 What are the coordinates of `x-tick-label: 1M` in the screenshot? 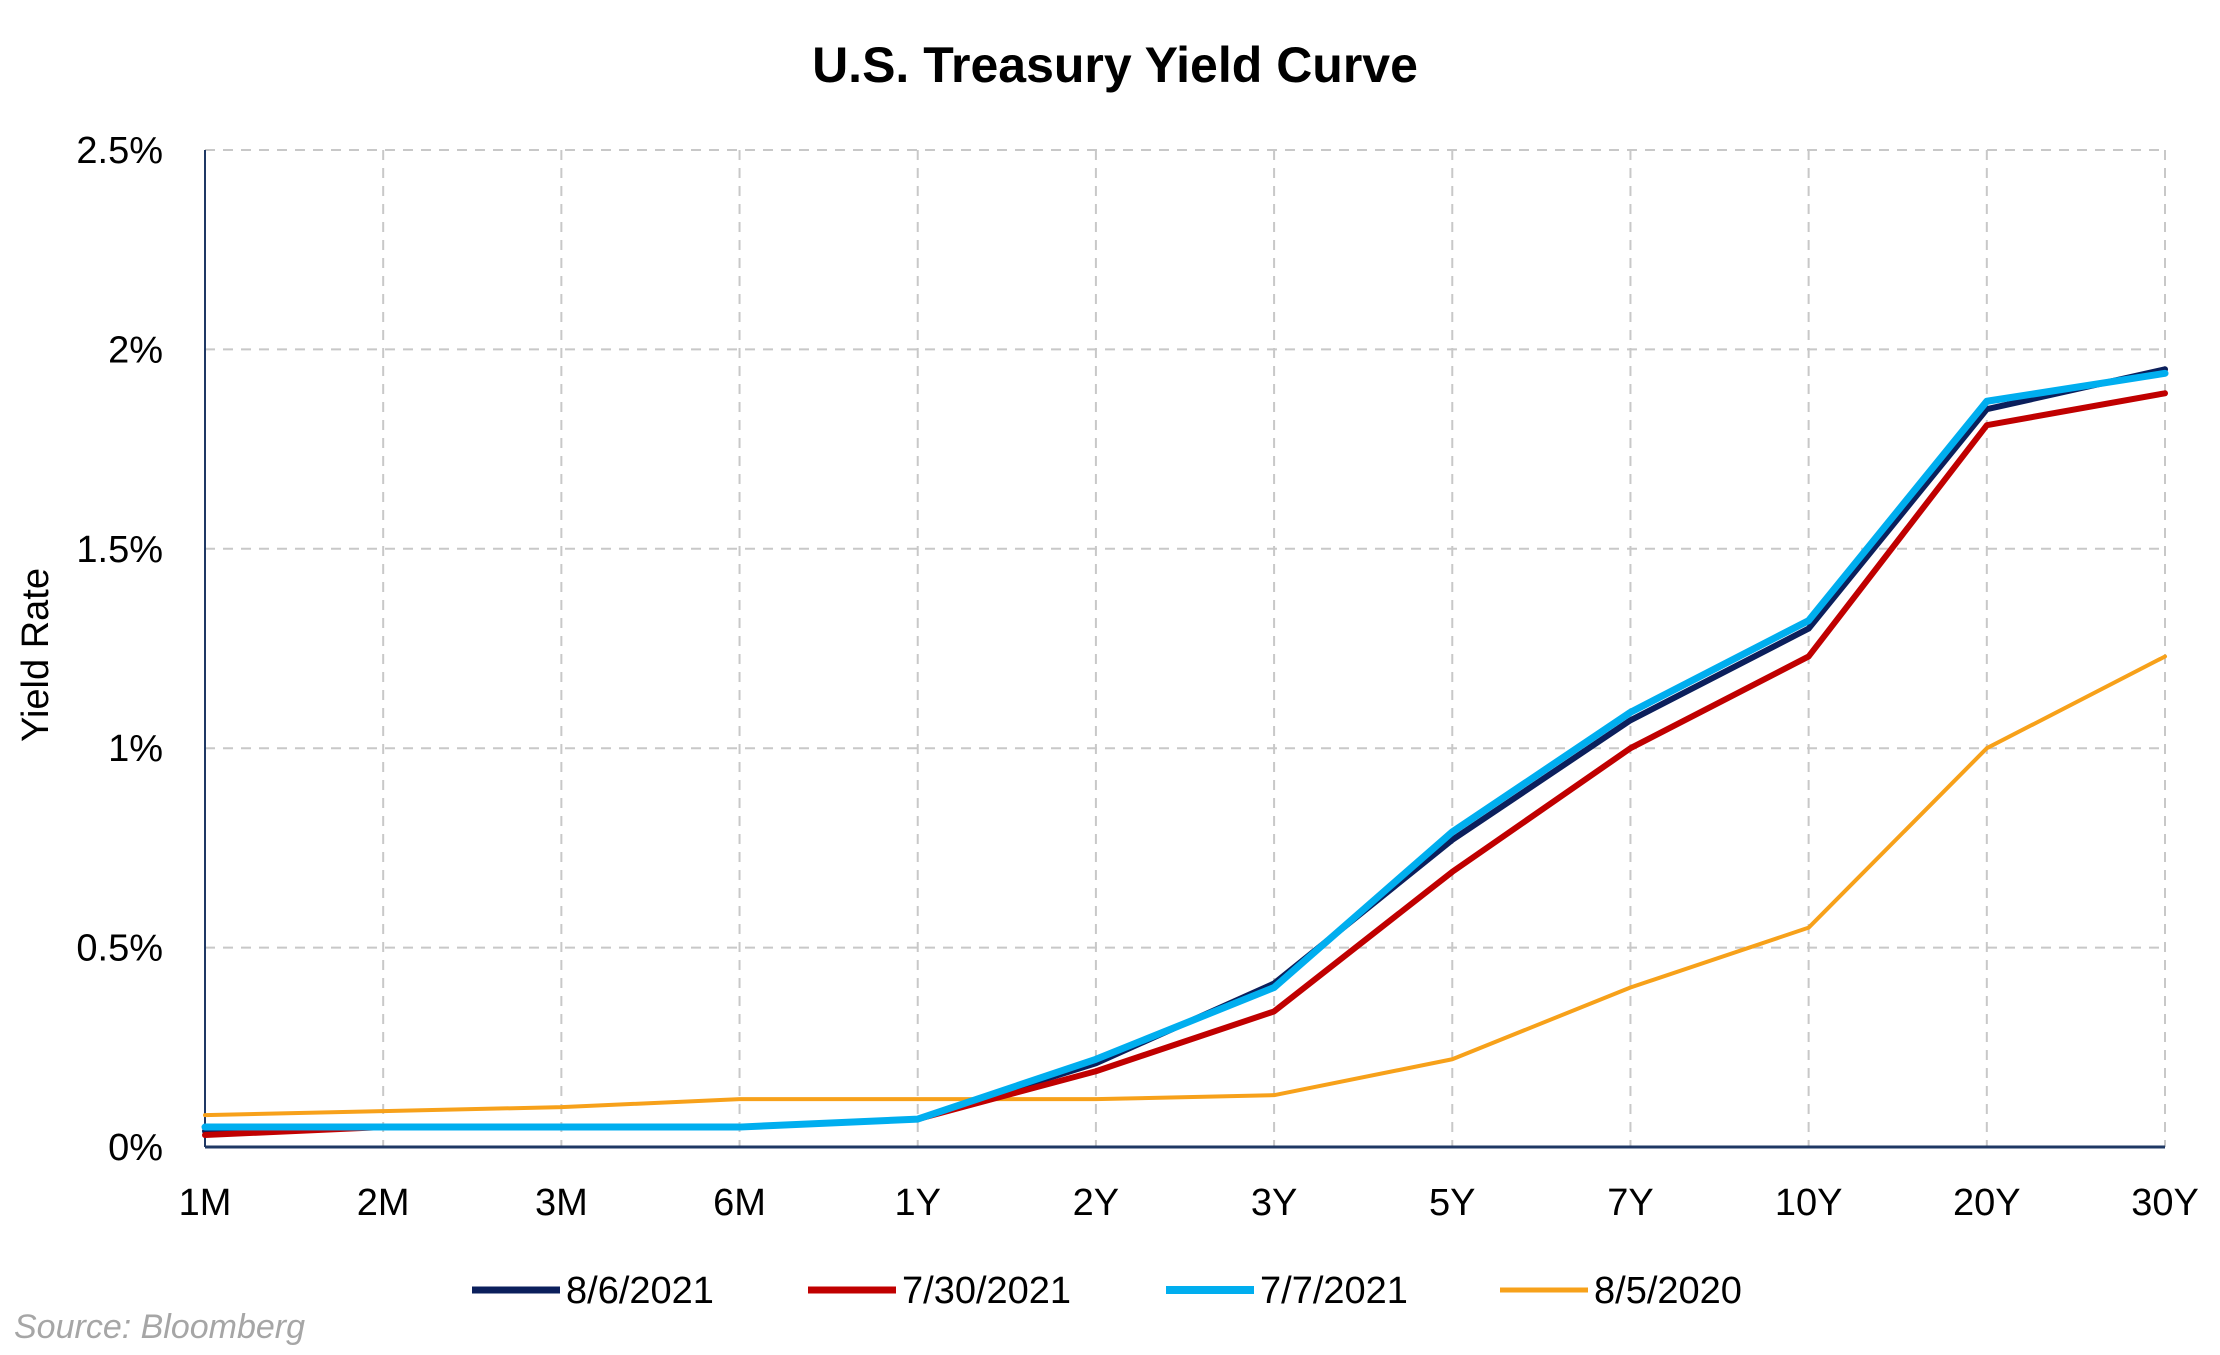 It's located at (205, 1203).